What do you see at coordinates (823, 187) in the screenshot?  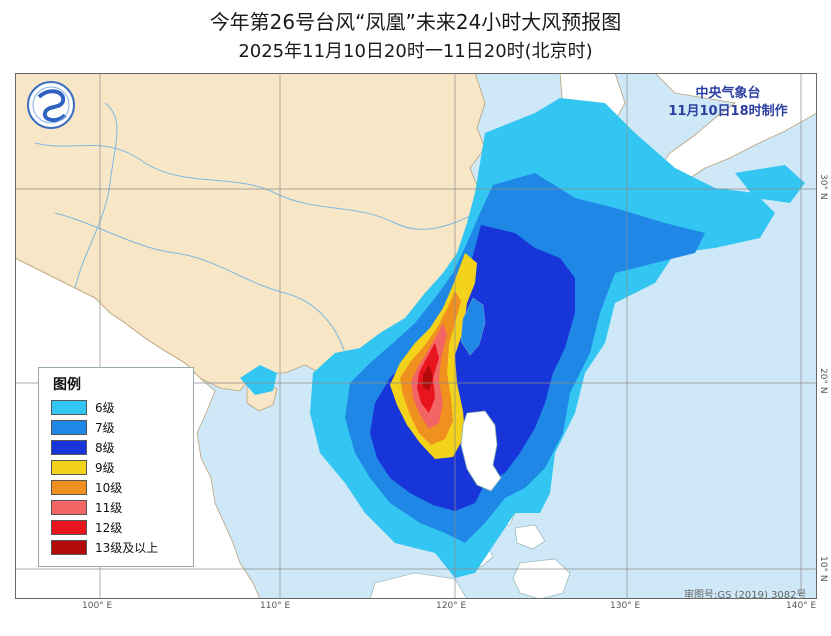 I see `lat-label-30: 30° N` at bounding box center [823, 187].